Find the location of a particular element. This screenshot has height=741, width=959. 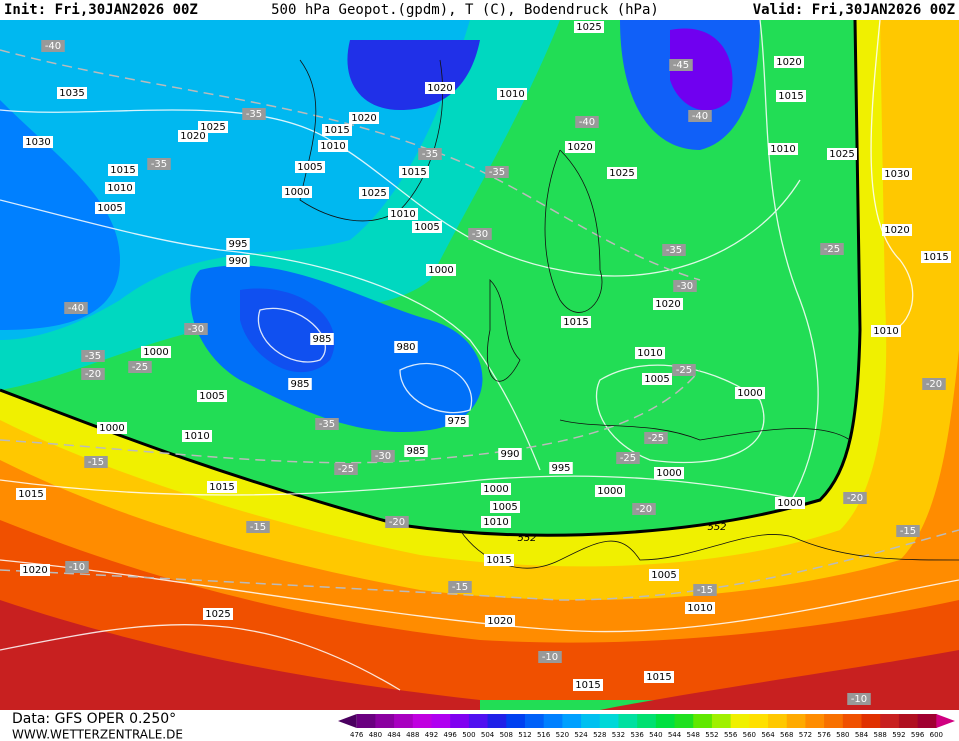

colorbar-label: 580 is located at coordinates (842, 735).